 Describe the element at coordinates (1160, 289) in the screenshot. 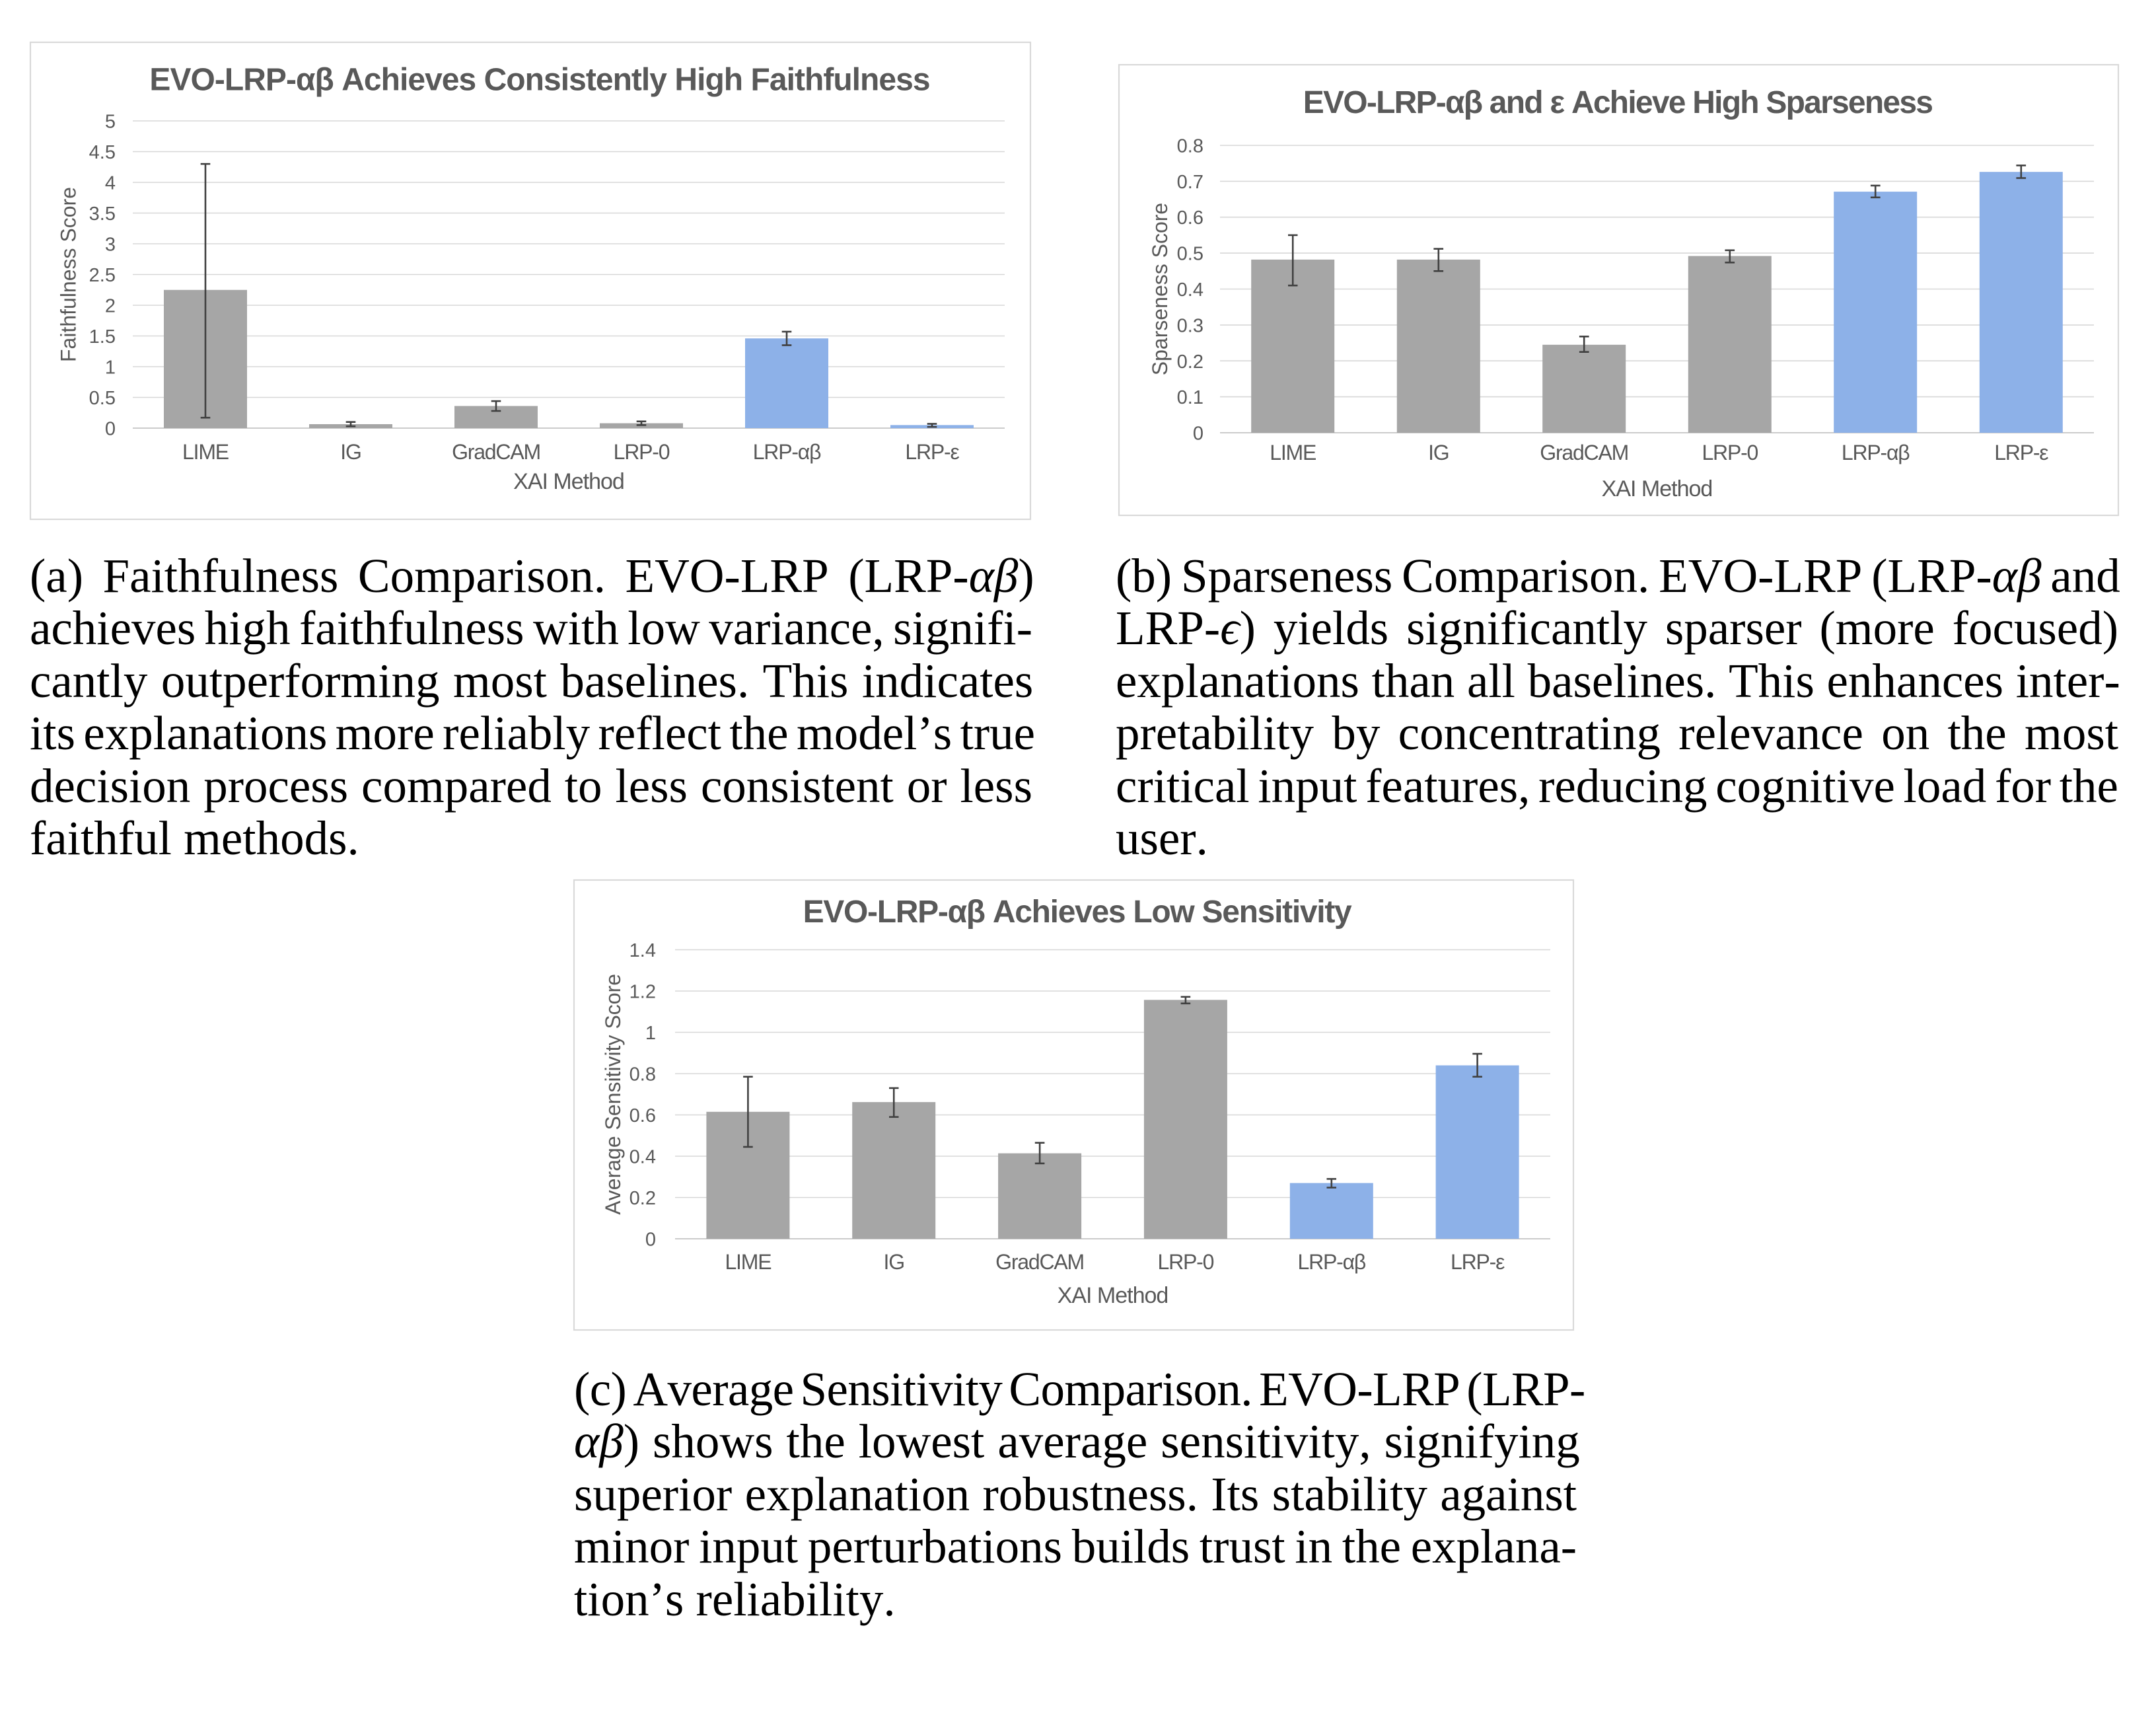

I see `svg-text: Sparseness Score` at that location.